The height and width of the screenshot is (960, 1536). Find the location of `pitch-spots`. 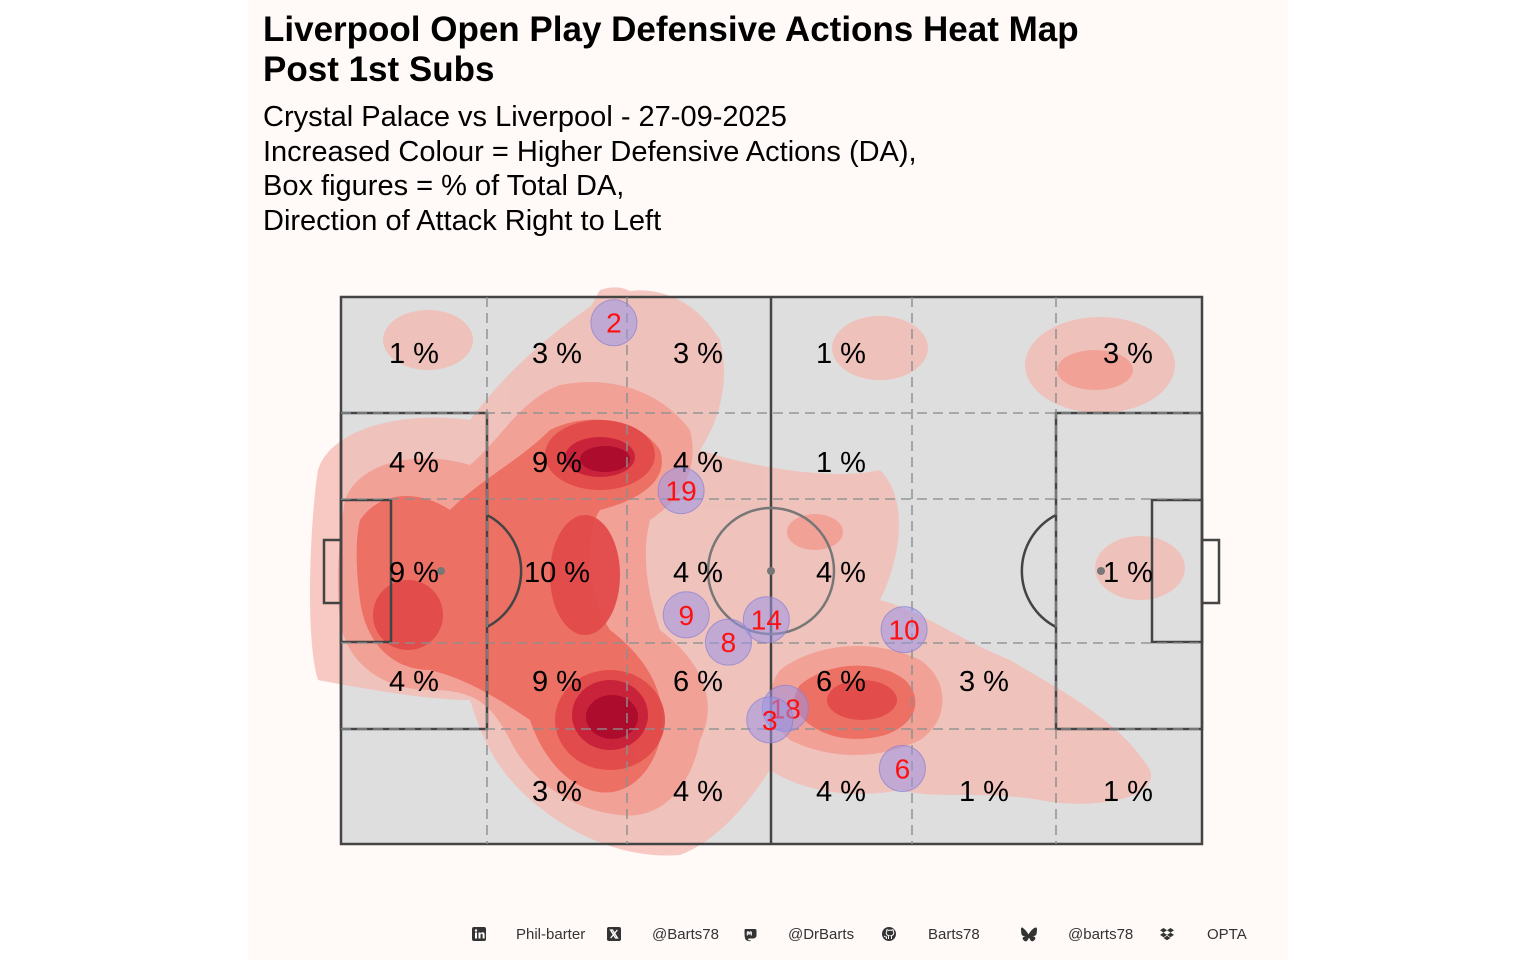

pitch-spots is located at coordinates (771, 571).